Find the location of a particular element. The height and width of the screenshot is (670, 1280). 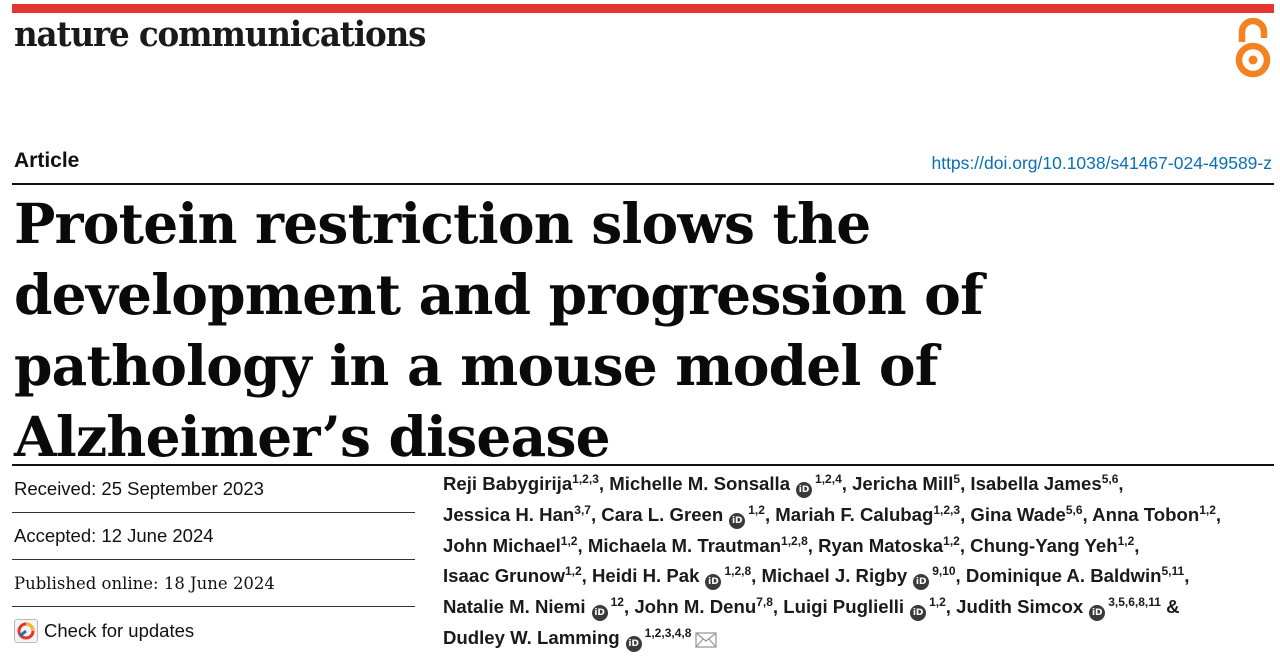

author-name: Dudley W. Lamming iD1,2,3,4,8 is located at coordinates (580, 638).